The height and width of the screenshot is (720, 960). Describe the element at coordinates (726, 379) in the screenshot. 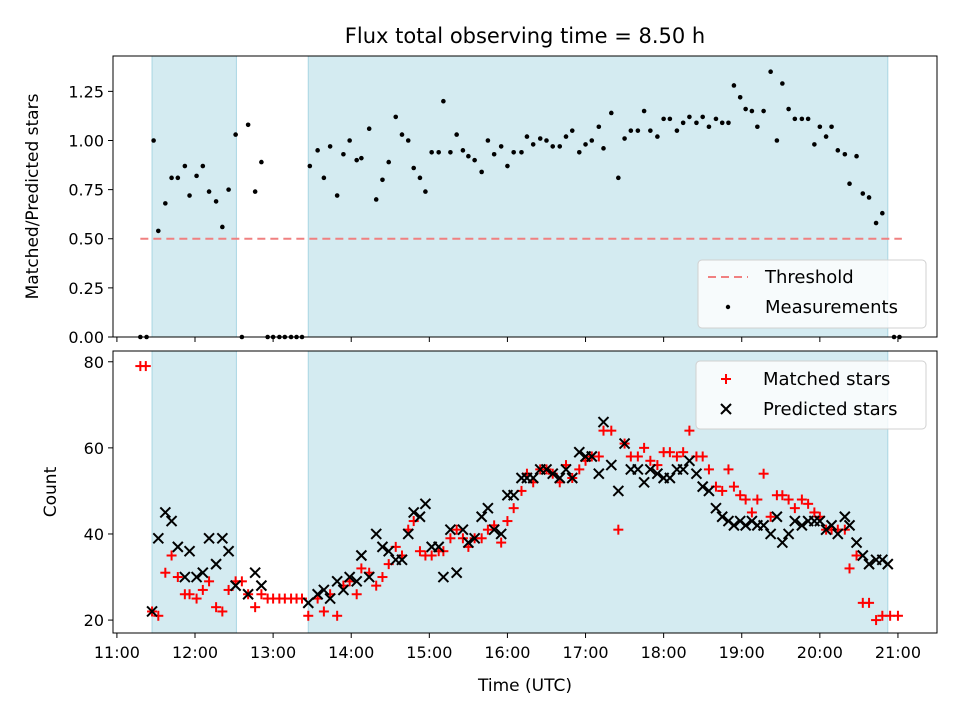

I see `legend-plus-marker` at that location.